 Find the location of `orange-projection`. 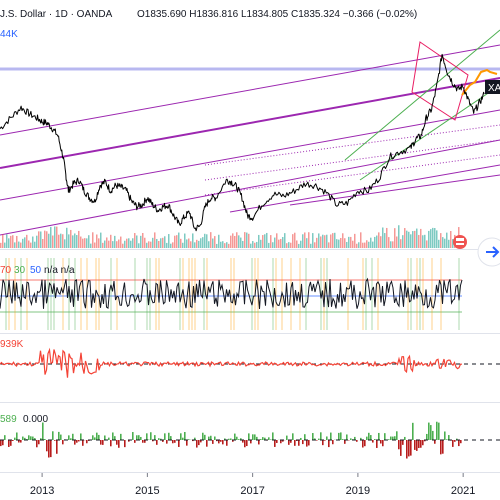

orange-projection is located at coordinates (479, 82).